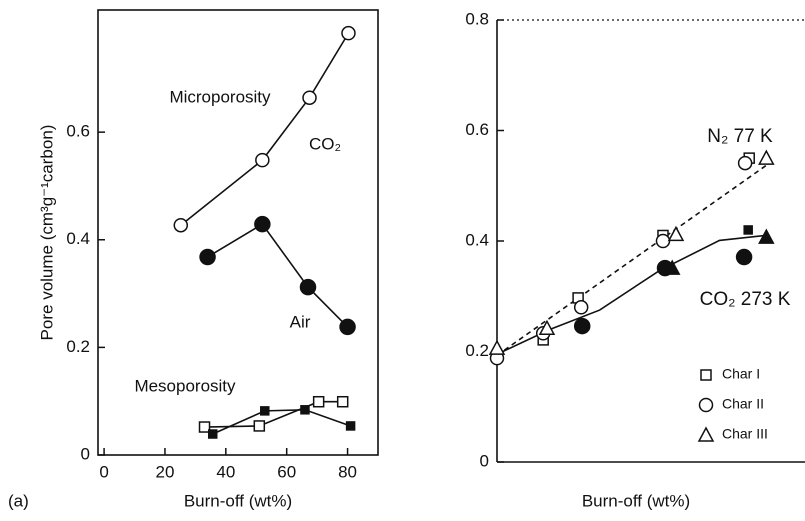 This screenshot has height=521, width=805. Describe the element at coordinates (325, 143) in the screenshot. I see `annotation: CO₂` at that location.